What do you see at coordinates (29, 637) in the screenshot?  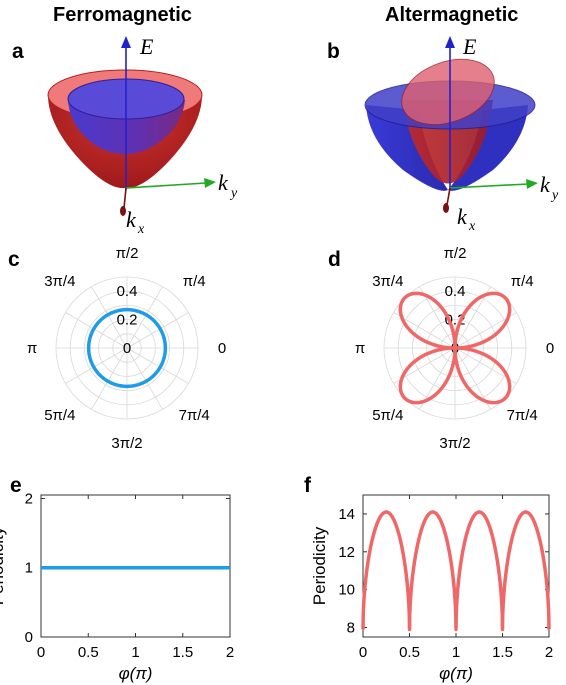 I see `y-tick-label: 0` at bounding box center [29, 637].